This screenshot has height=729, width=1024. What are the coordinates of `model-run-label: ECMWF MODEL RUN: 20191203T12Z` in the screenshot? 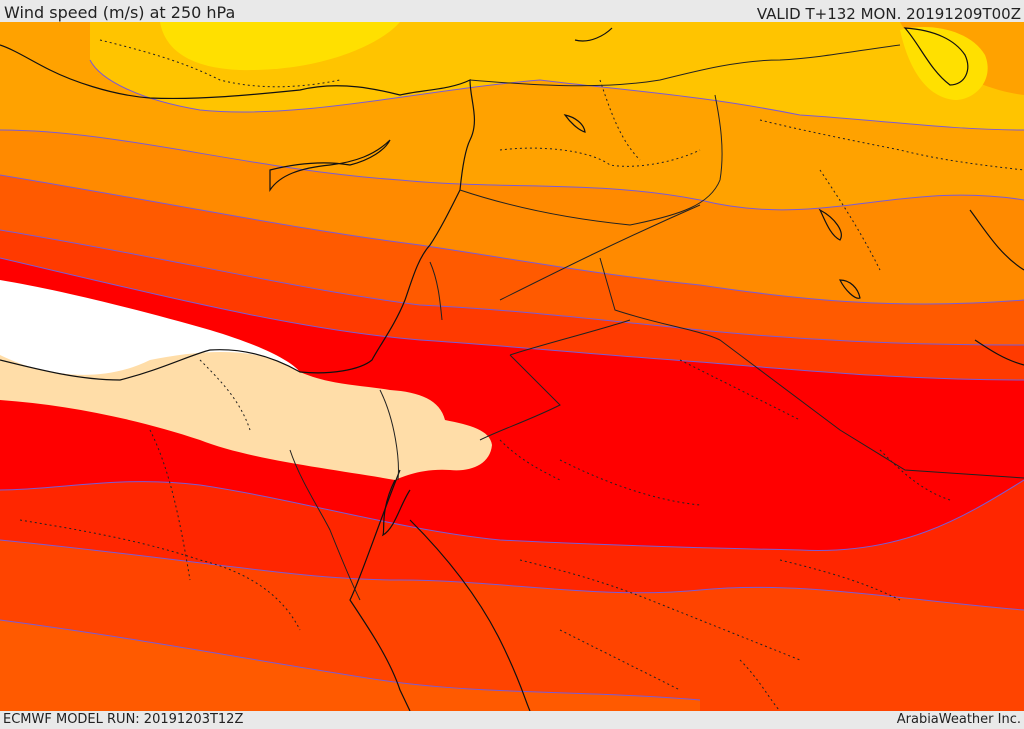 It's located at (123, 719).